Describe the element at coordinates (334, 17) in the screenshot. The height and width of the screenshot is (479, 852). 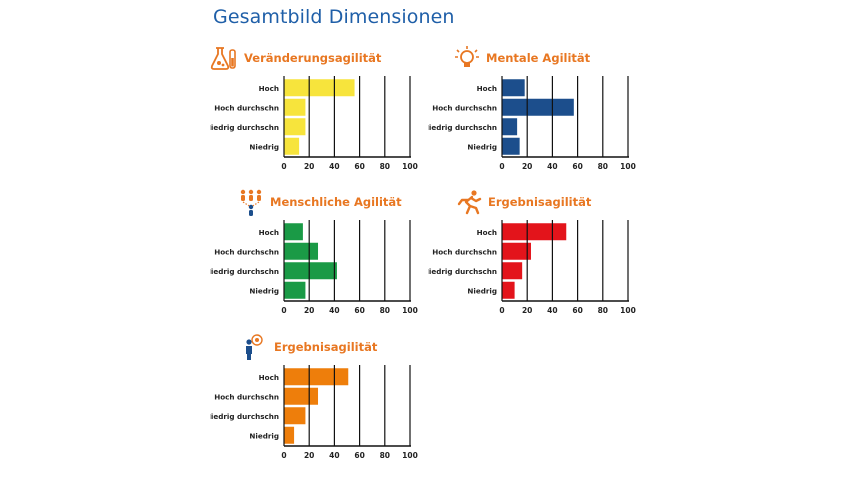
I see `page-title: Gesamtbild Dimensionen` at that location.